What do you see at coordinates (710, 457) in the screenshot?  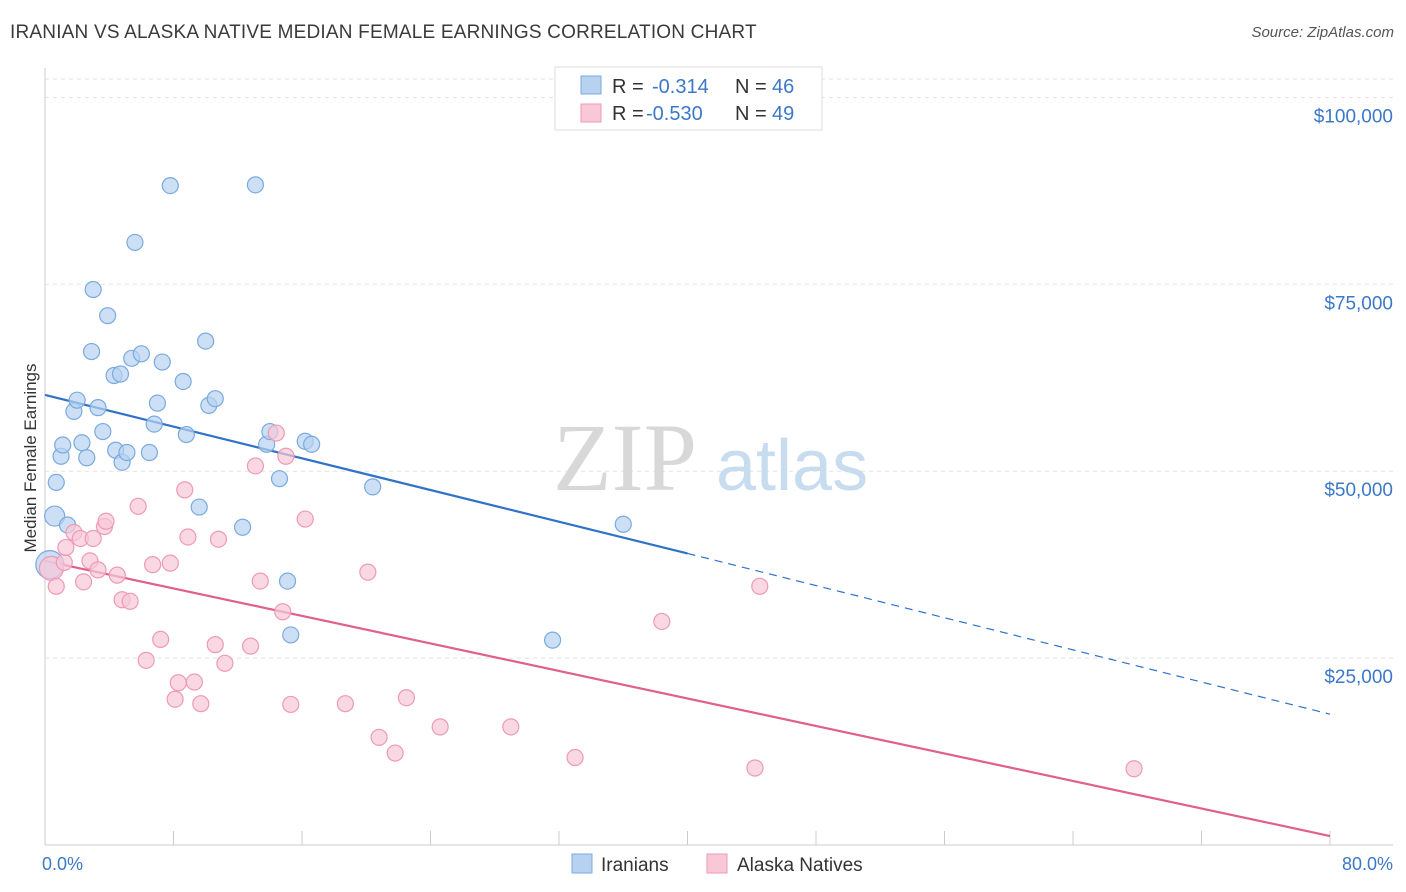 I see `watermark: ZIP atlas` at bounding box center [710, 457].